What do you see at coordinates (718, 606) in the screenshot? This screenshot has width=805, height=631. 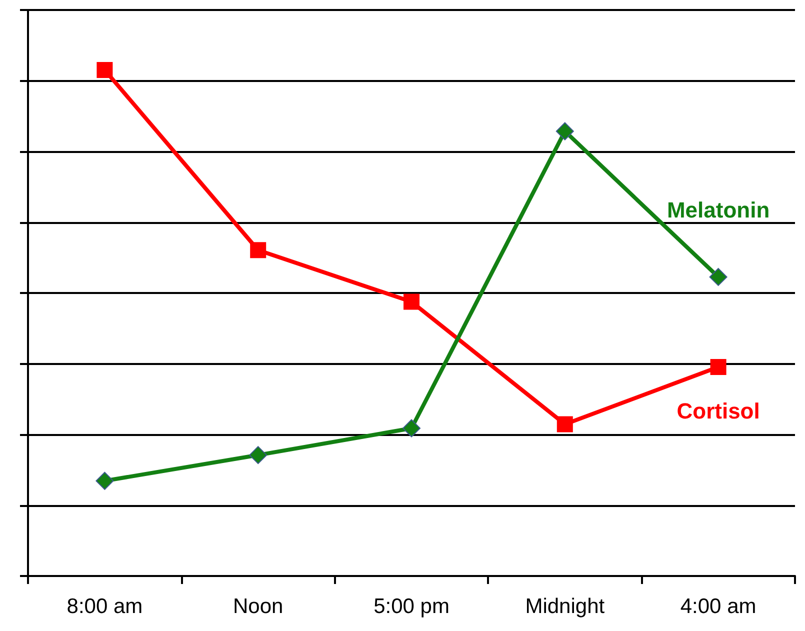 I see `x-tick-label: 4:00 am` at bounding box center [718, 606].